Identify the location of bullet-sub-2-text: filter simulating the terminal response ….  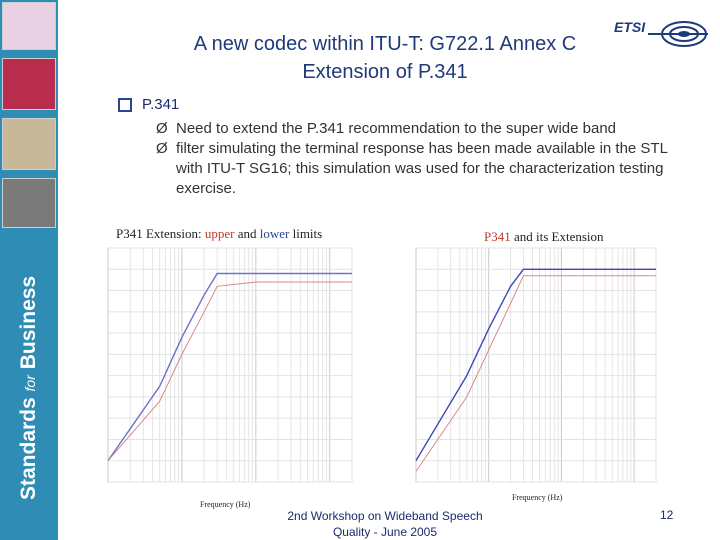
(422, 168).